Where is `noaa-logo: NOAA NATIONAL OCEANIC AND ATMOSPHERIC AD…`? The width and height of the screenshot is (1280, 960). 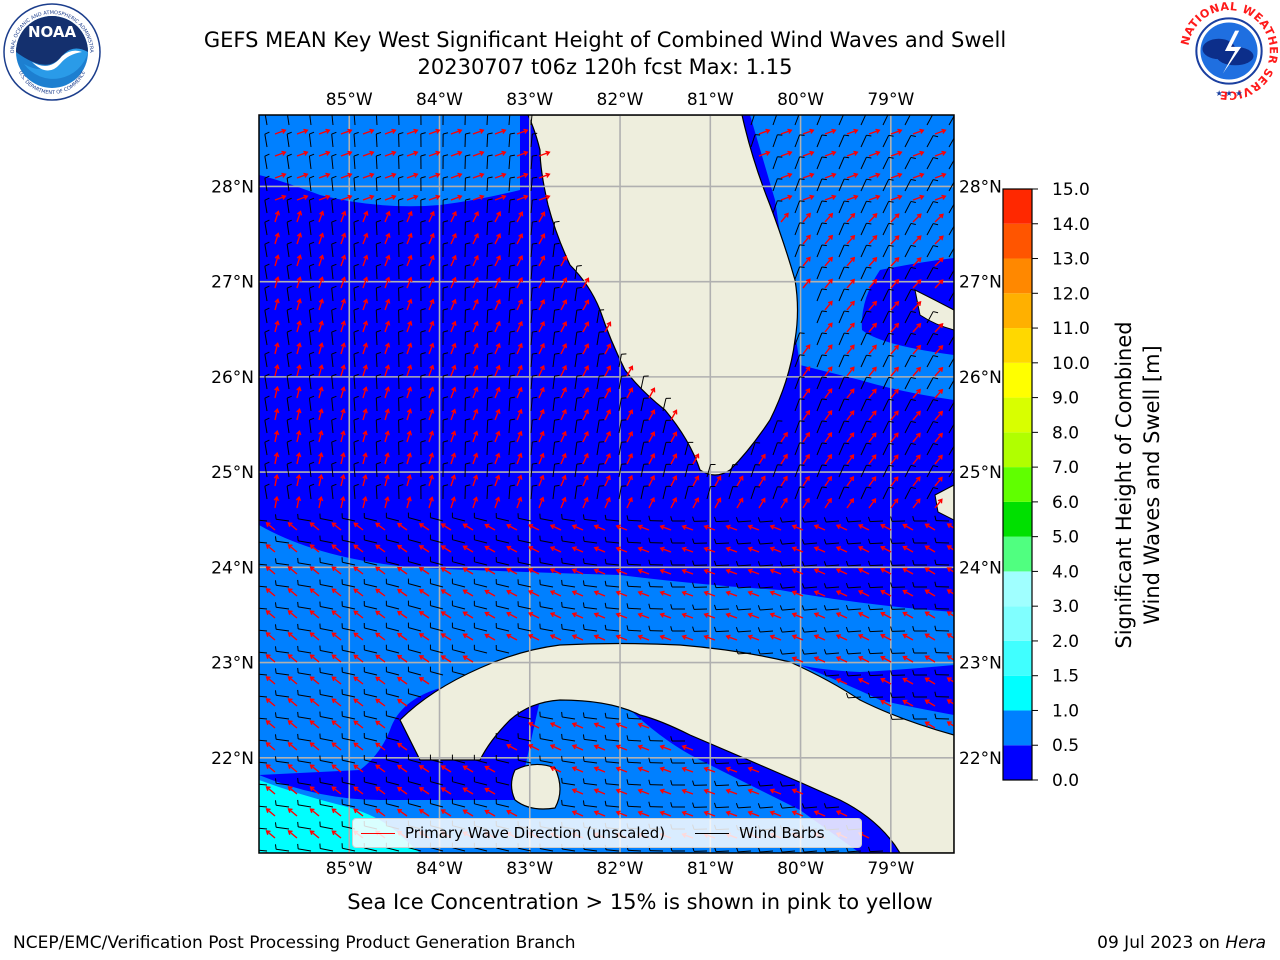
noaa-logo: NOAA NATIONAL OCEANIC AND ATMOSPHERIC AD… is located at coordinates (51, 51).